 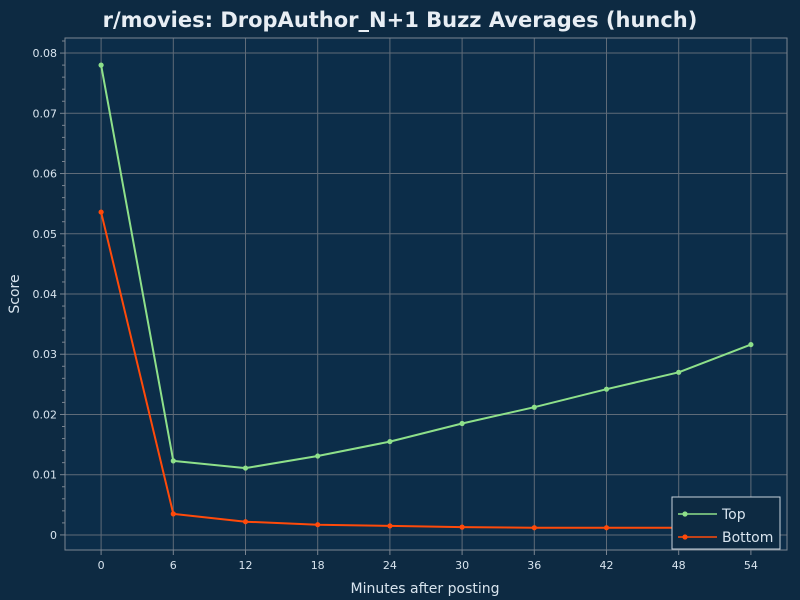 What do you see at coordinates (173, 565) in the screenshot?
I see `x-tick-label: 6` at bounding box center [173, 565].